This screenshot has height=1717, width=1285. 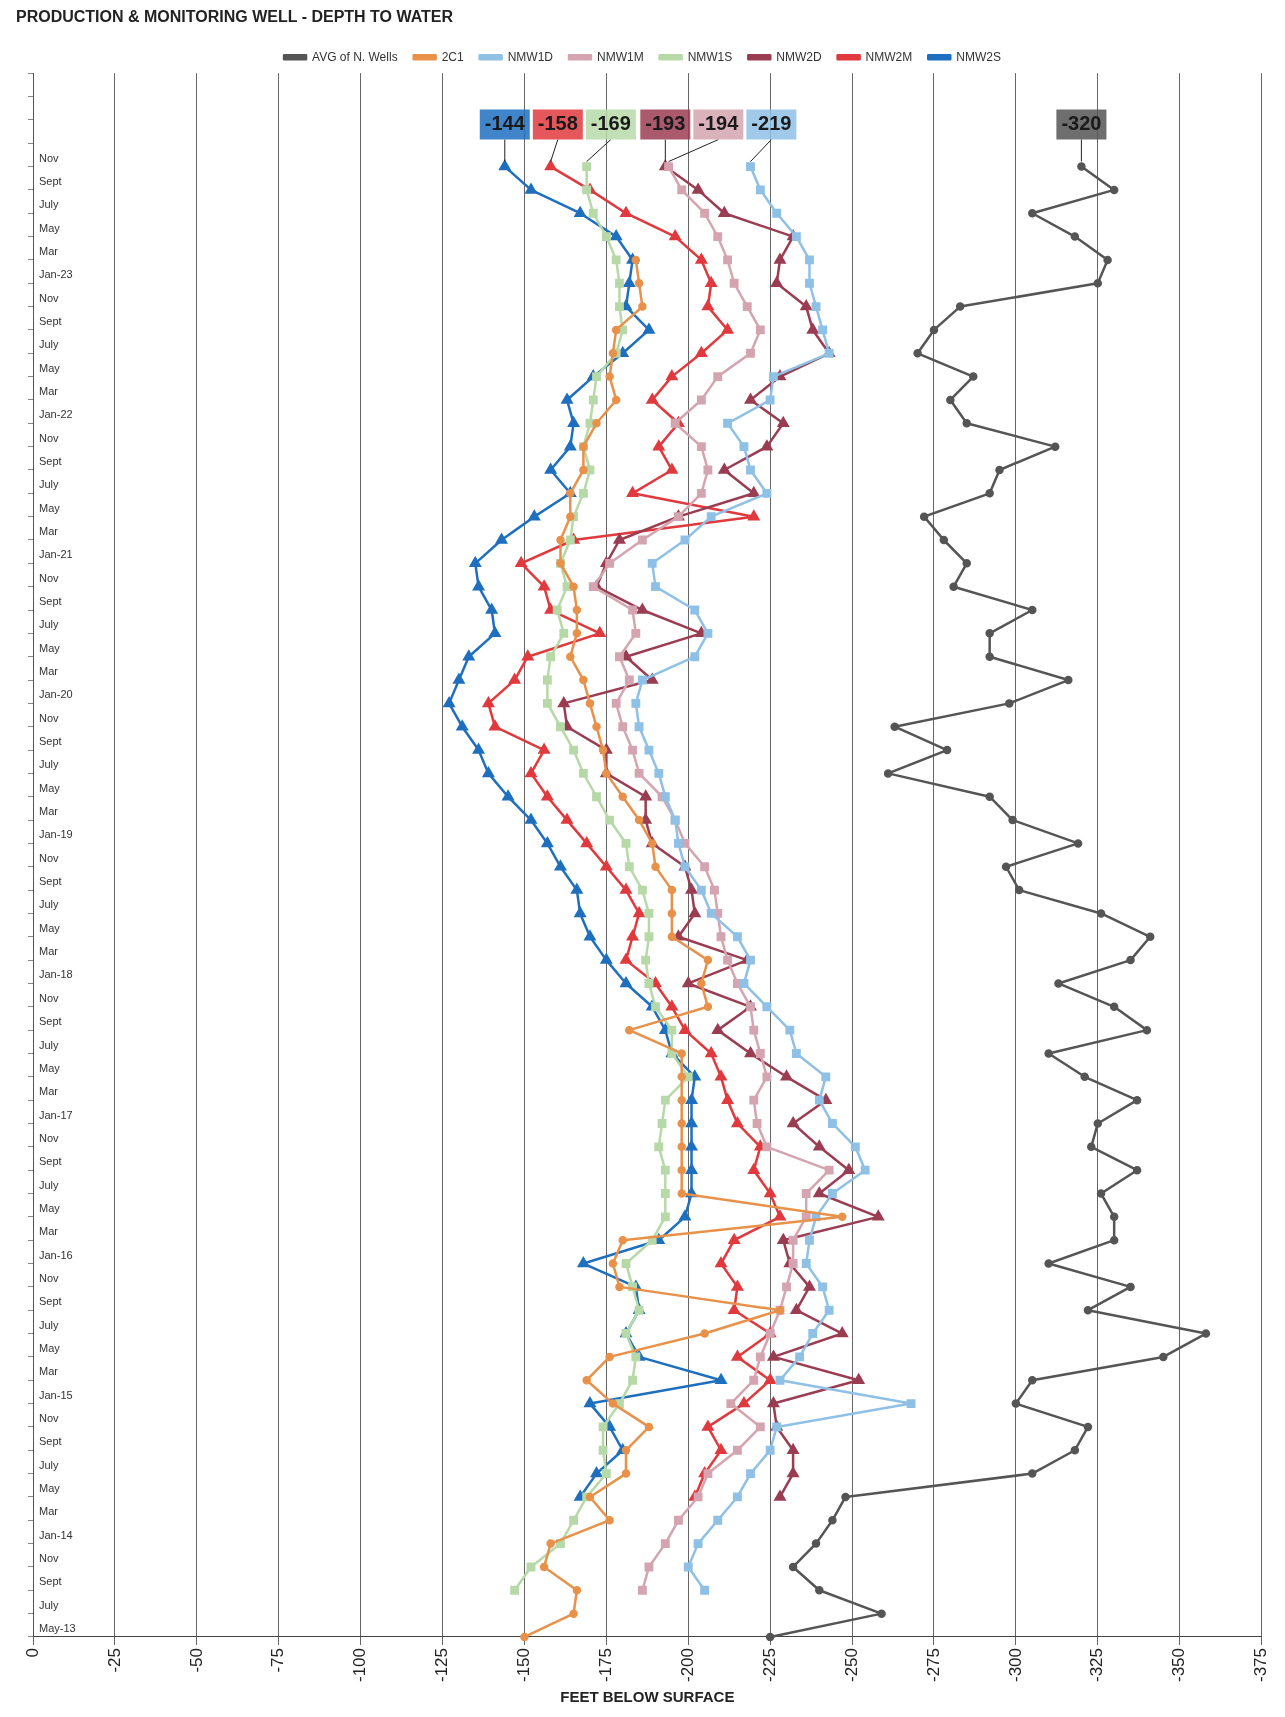 I want to click on legend-label: NMW1S, so click(x=710, y=56).